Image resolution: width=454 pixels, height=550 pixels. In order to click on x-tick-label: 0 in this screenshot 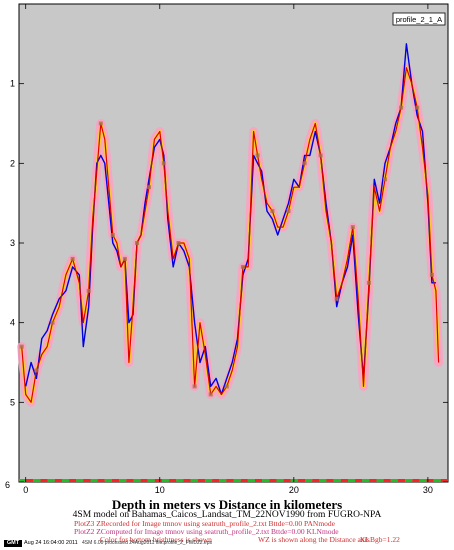, I will do `click(25, 490)`.